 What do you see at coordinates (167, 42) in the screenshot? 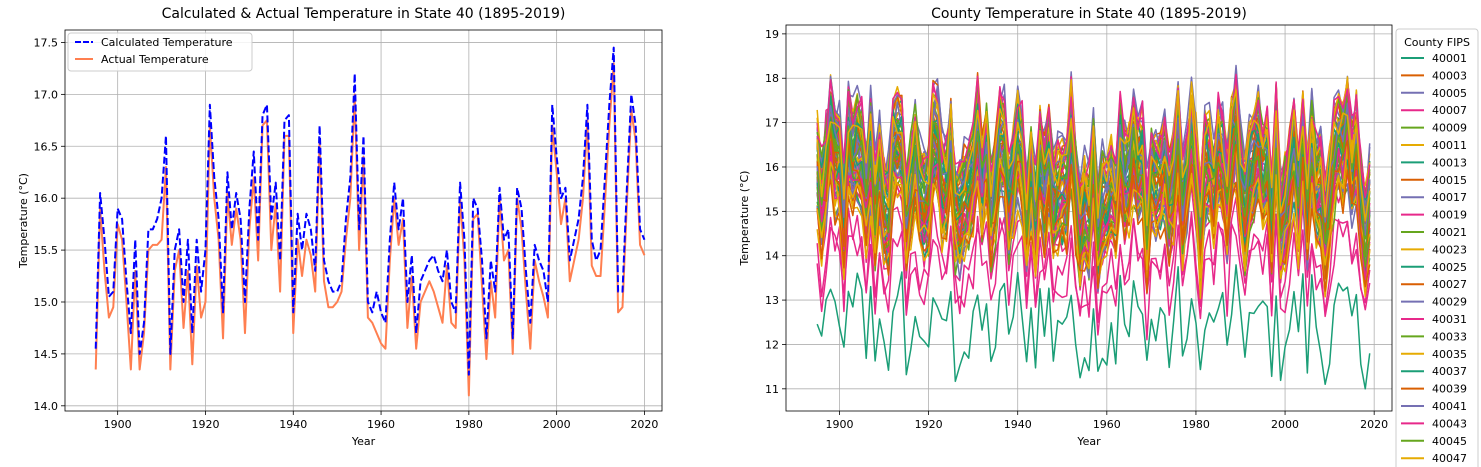
I see `legend-label: Calculated Temperature` at bounding box center [167, 42].